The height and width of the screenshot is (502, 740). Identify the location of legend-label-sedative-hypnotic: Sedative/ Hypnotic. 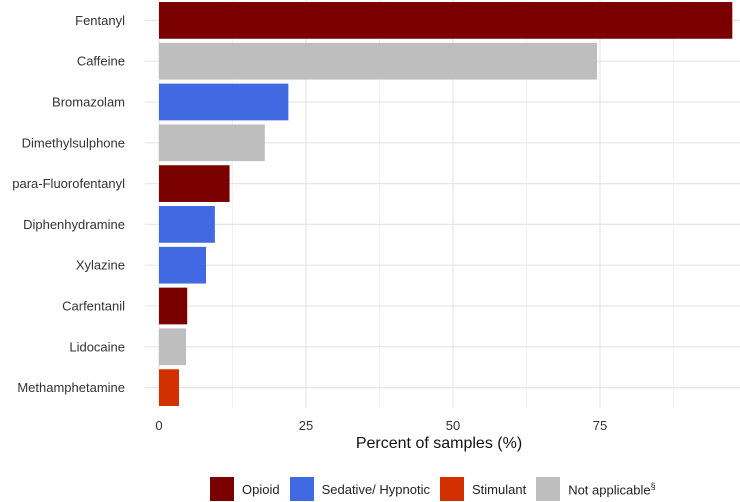
(375, 489).